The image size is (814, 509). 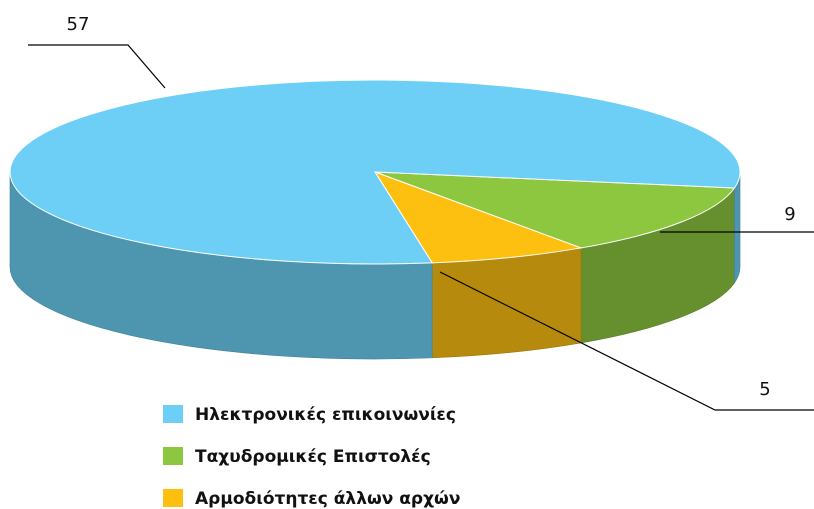 I want to click on legend-label: Ταχυδρομικές Επιστολές, so click(x=313, y=457).